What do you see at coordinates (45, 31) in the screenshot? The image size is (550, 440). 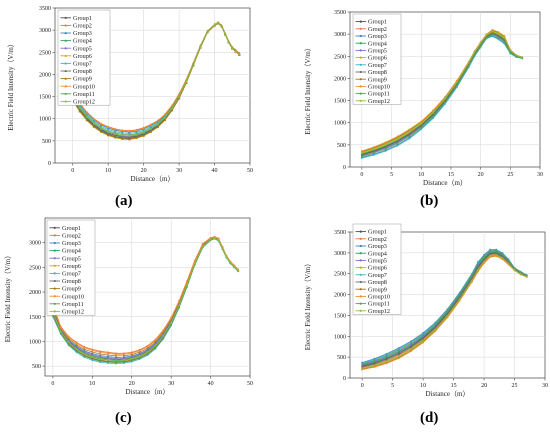 I see `y-tick-label: 3000` at bounding box center [45, 31].